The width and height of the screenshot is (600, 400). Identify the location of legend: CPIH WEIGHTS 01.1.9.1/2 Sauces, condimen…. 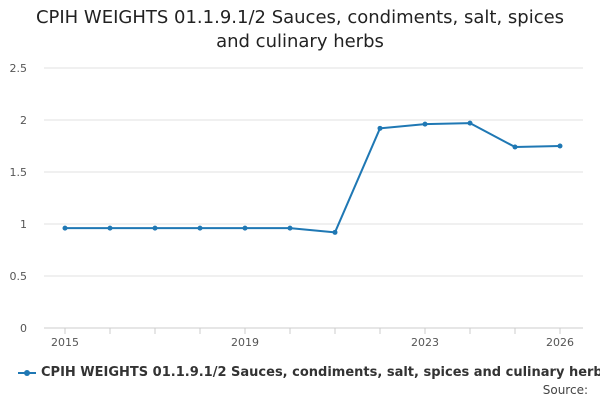
(309, 372).